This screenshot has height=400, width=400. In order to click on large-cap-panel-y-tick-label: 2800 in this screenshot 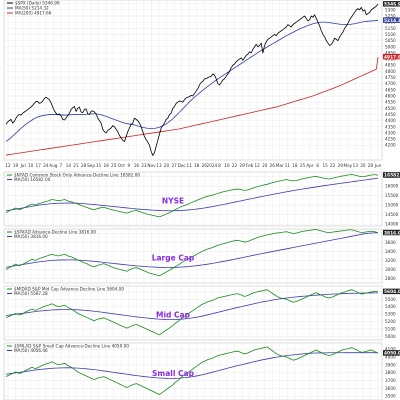, I will do `click(390, 278)`.